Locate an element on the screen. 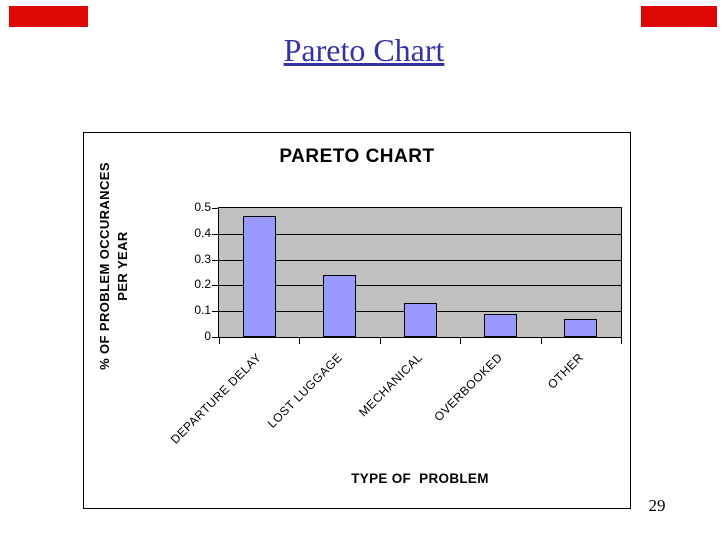 The image size is (728, 546). x-category-label: DEPARTURE DELAY is located at coordinates (216, 398).